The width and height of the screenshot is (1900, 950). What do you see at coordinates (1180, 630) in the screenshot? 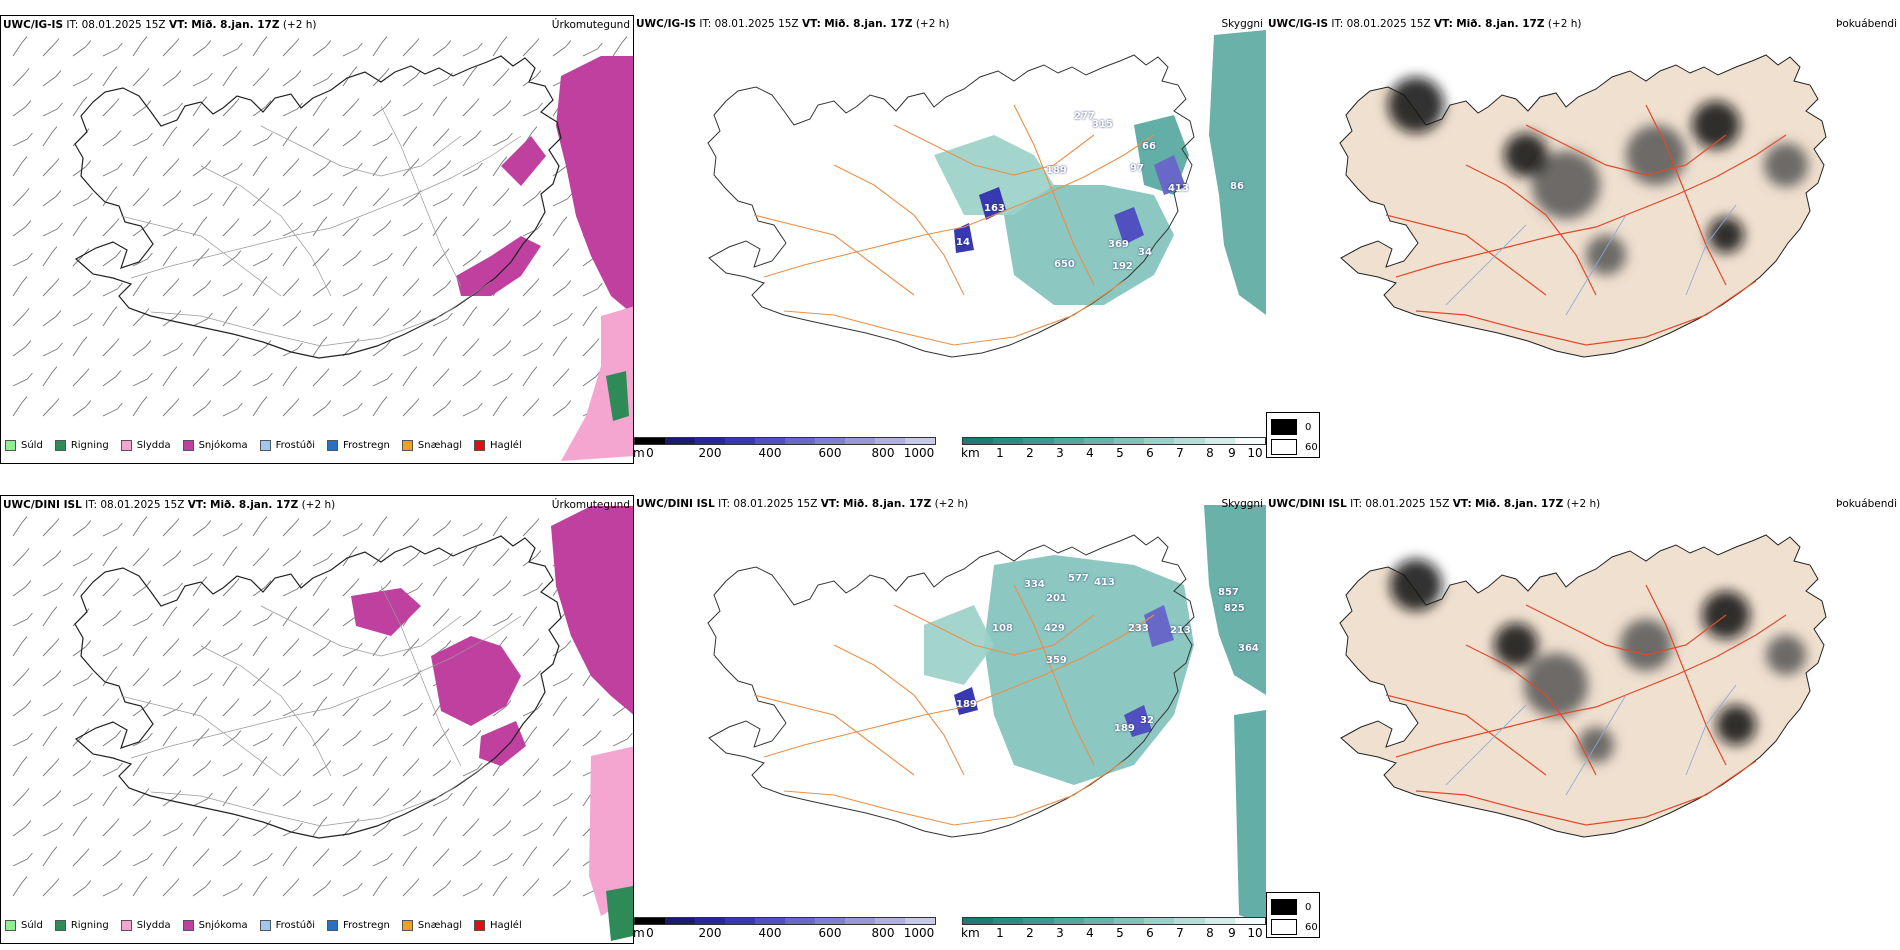
I see `cloud-base-label: 213` at bounding box center [1180, 630].